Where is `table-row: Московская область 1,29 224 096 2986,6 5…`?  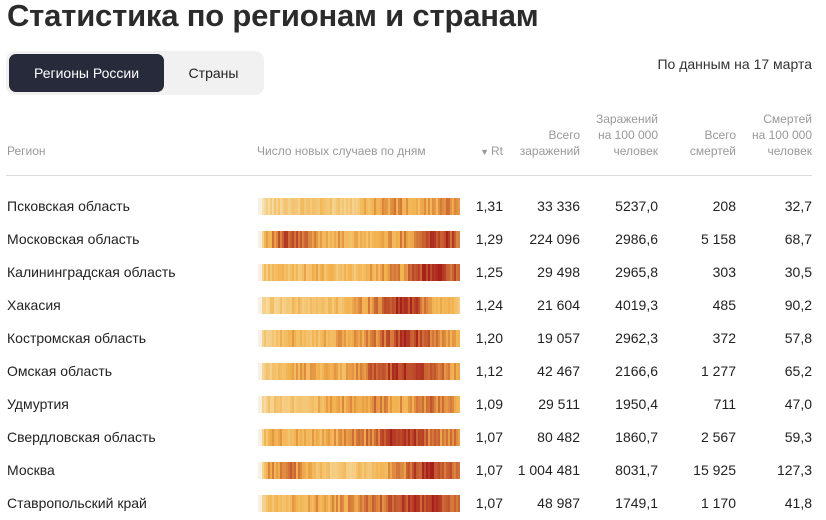 table-row: Московская область 1,29 224 096 2986,6 5… is located at coordinates (413, 239).